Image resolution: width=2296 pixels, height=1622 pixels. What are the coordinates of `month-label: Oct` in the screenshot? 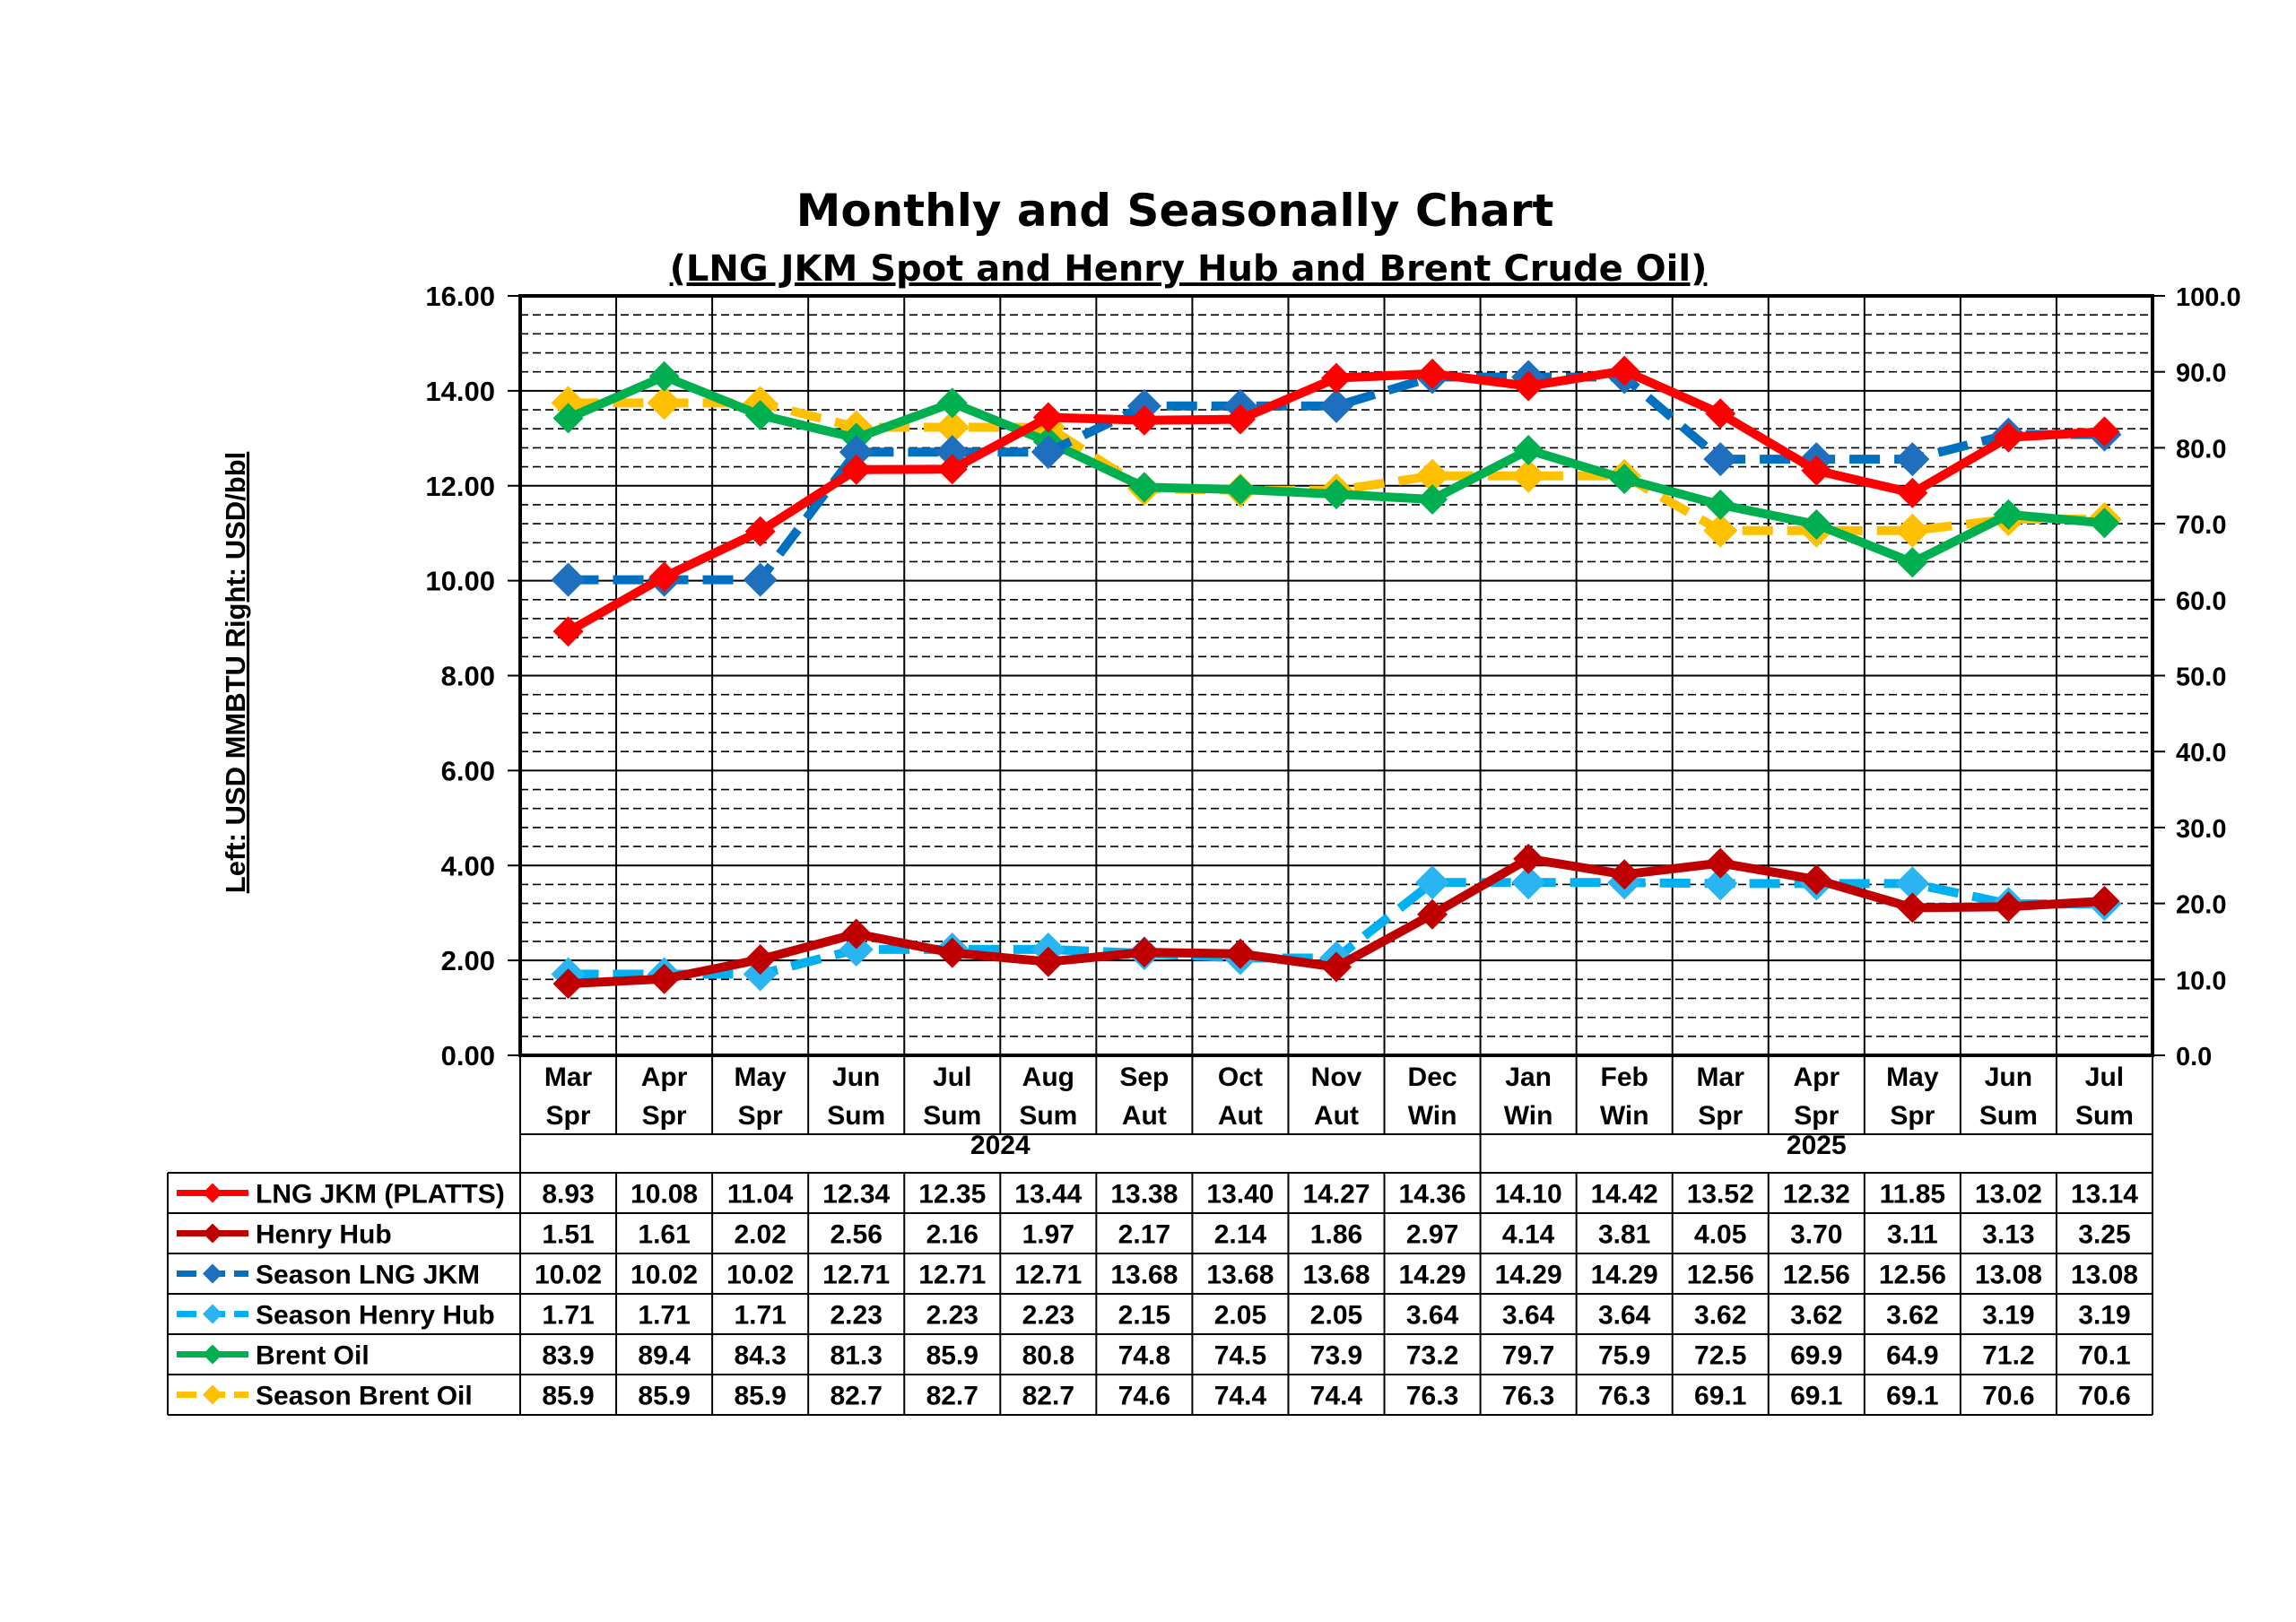 It's located at (1240, 1077).